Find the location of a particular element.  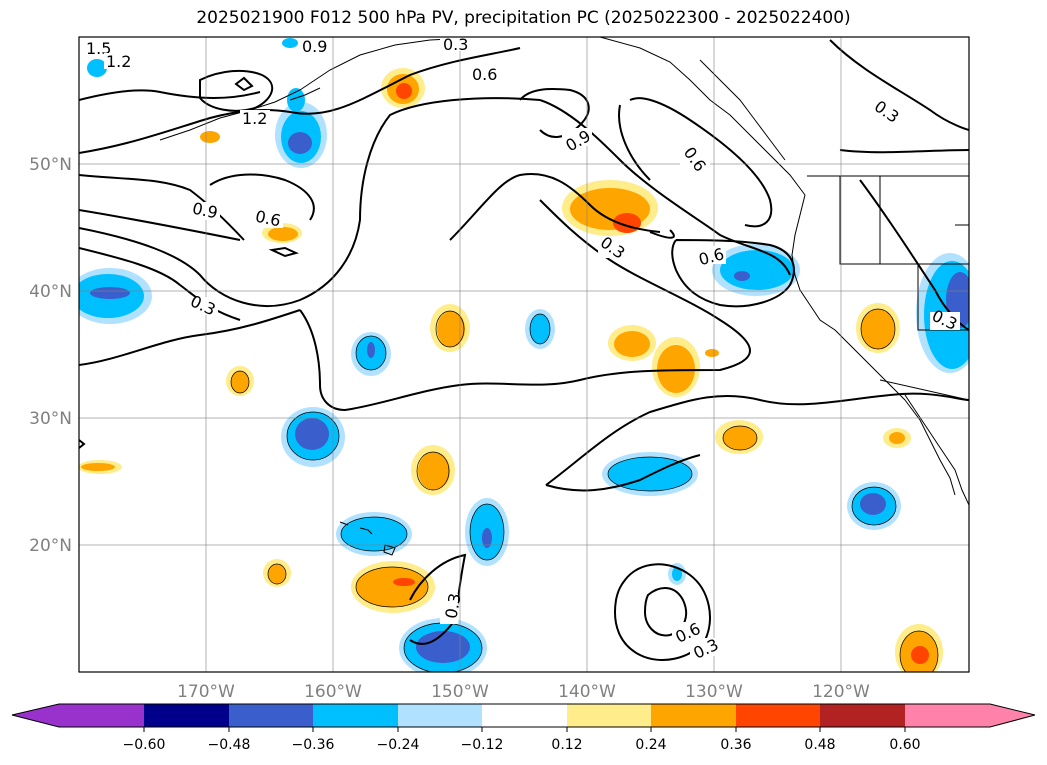

lon-label-140w: 140°W is located at coordinates (587, 692).